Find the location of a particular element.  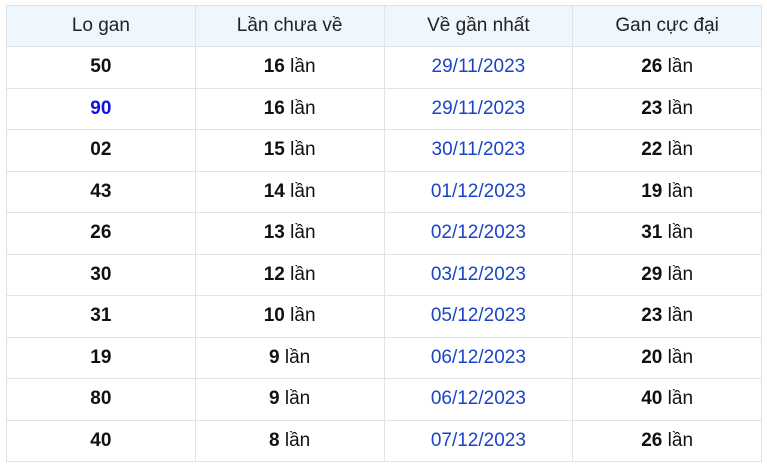

max-value: 31 is located at coordinates (652, 233).